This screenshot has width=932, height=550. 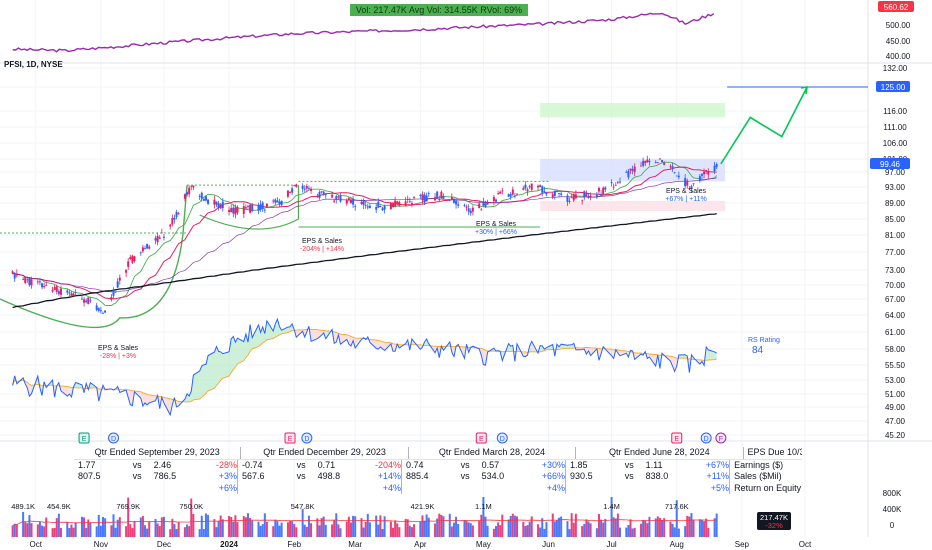 I want to click on quarter-cell: 930.5 vs 838.0 +11%, so click(x=647, y=477).